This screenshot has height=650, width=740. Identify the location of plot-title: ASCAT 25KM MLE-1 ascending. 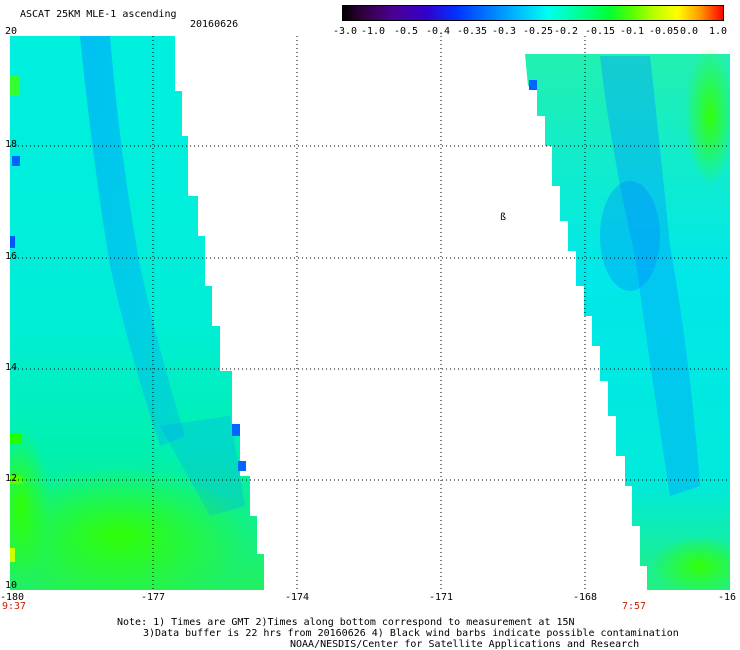
(98, 14).